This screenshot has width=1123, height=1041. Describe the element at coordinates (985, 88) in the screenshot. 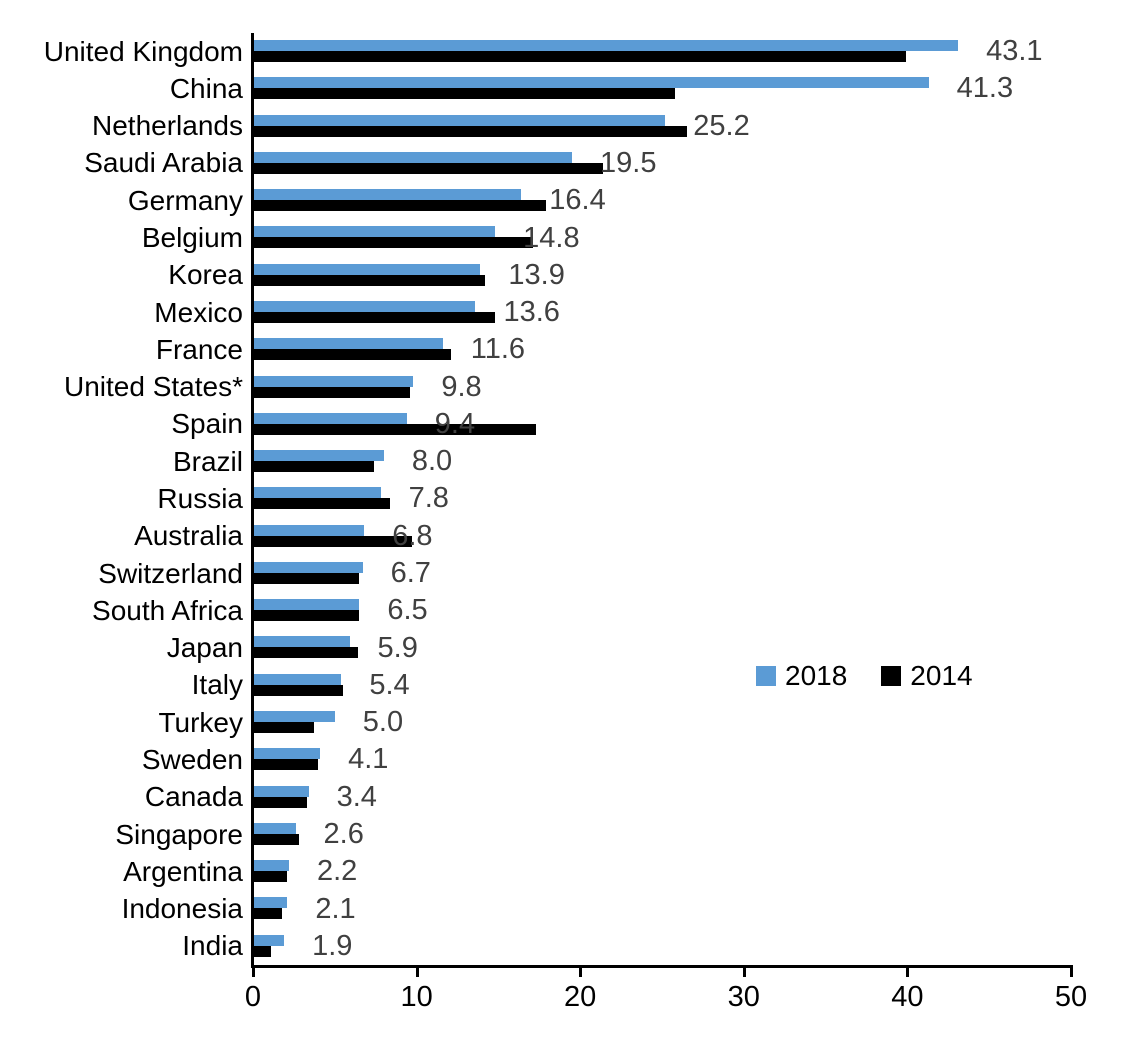

I see `value-label: 41.3` at that location.